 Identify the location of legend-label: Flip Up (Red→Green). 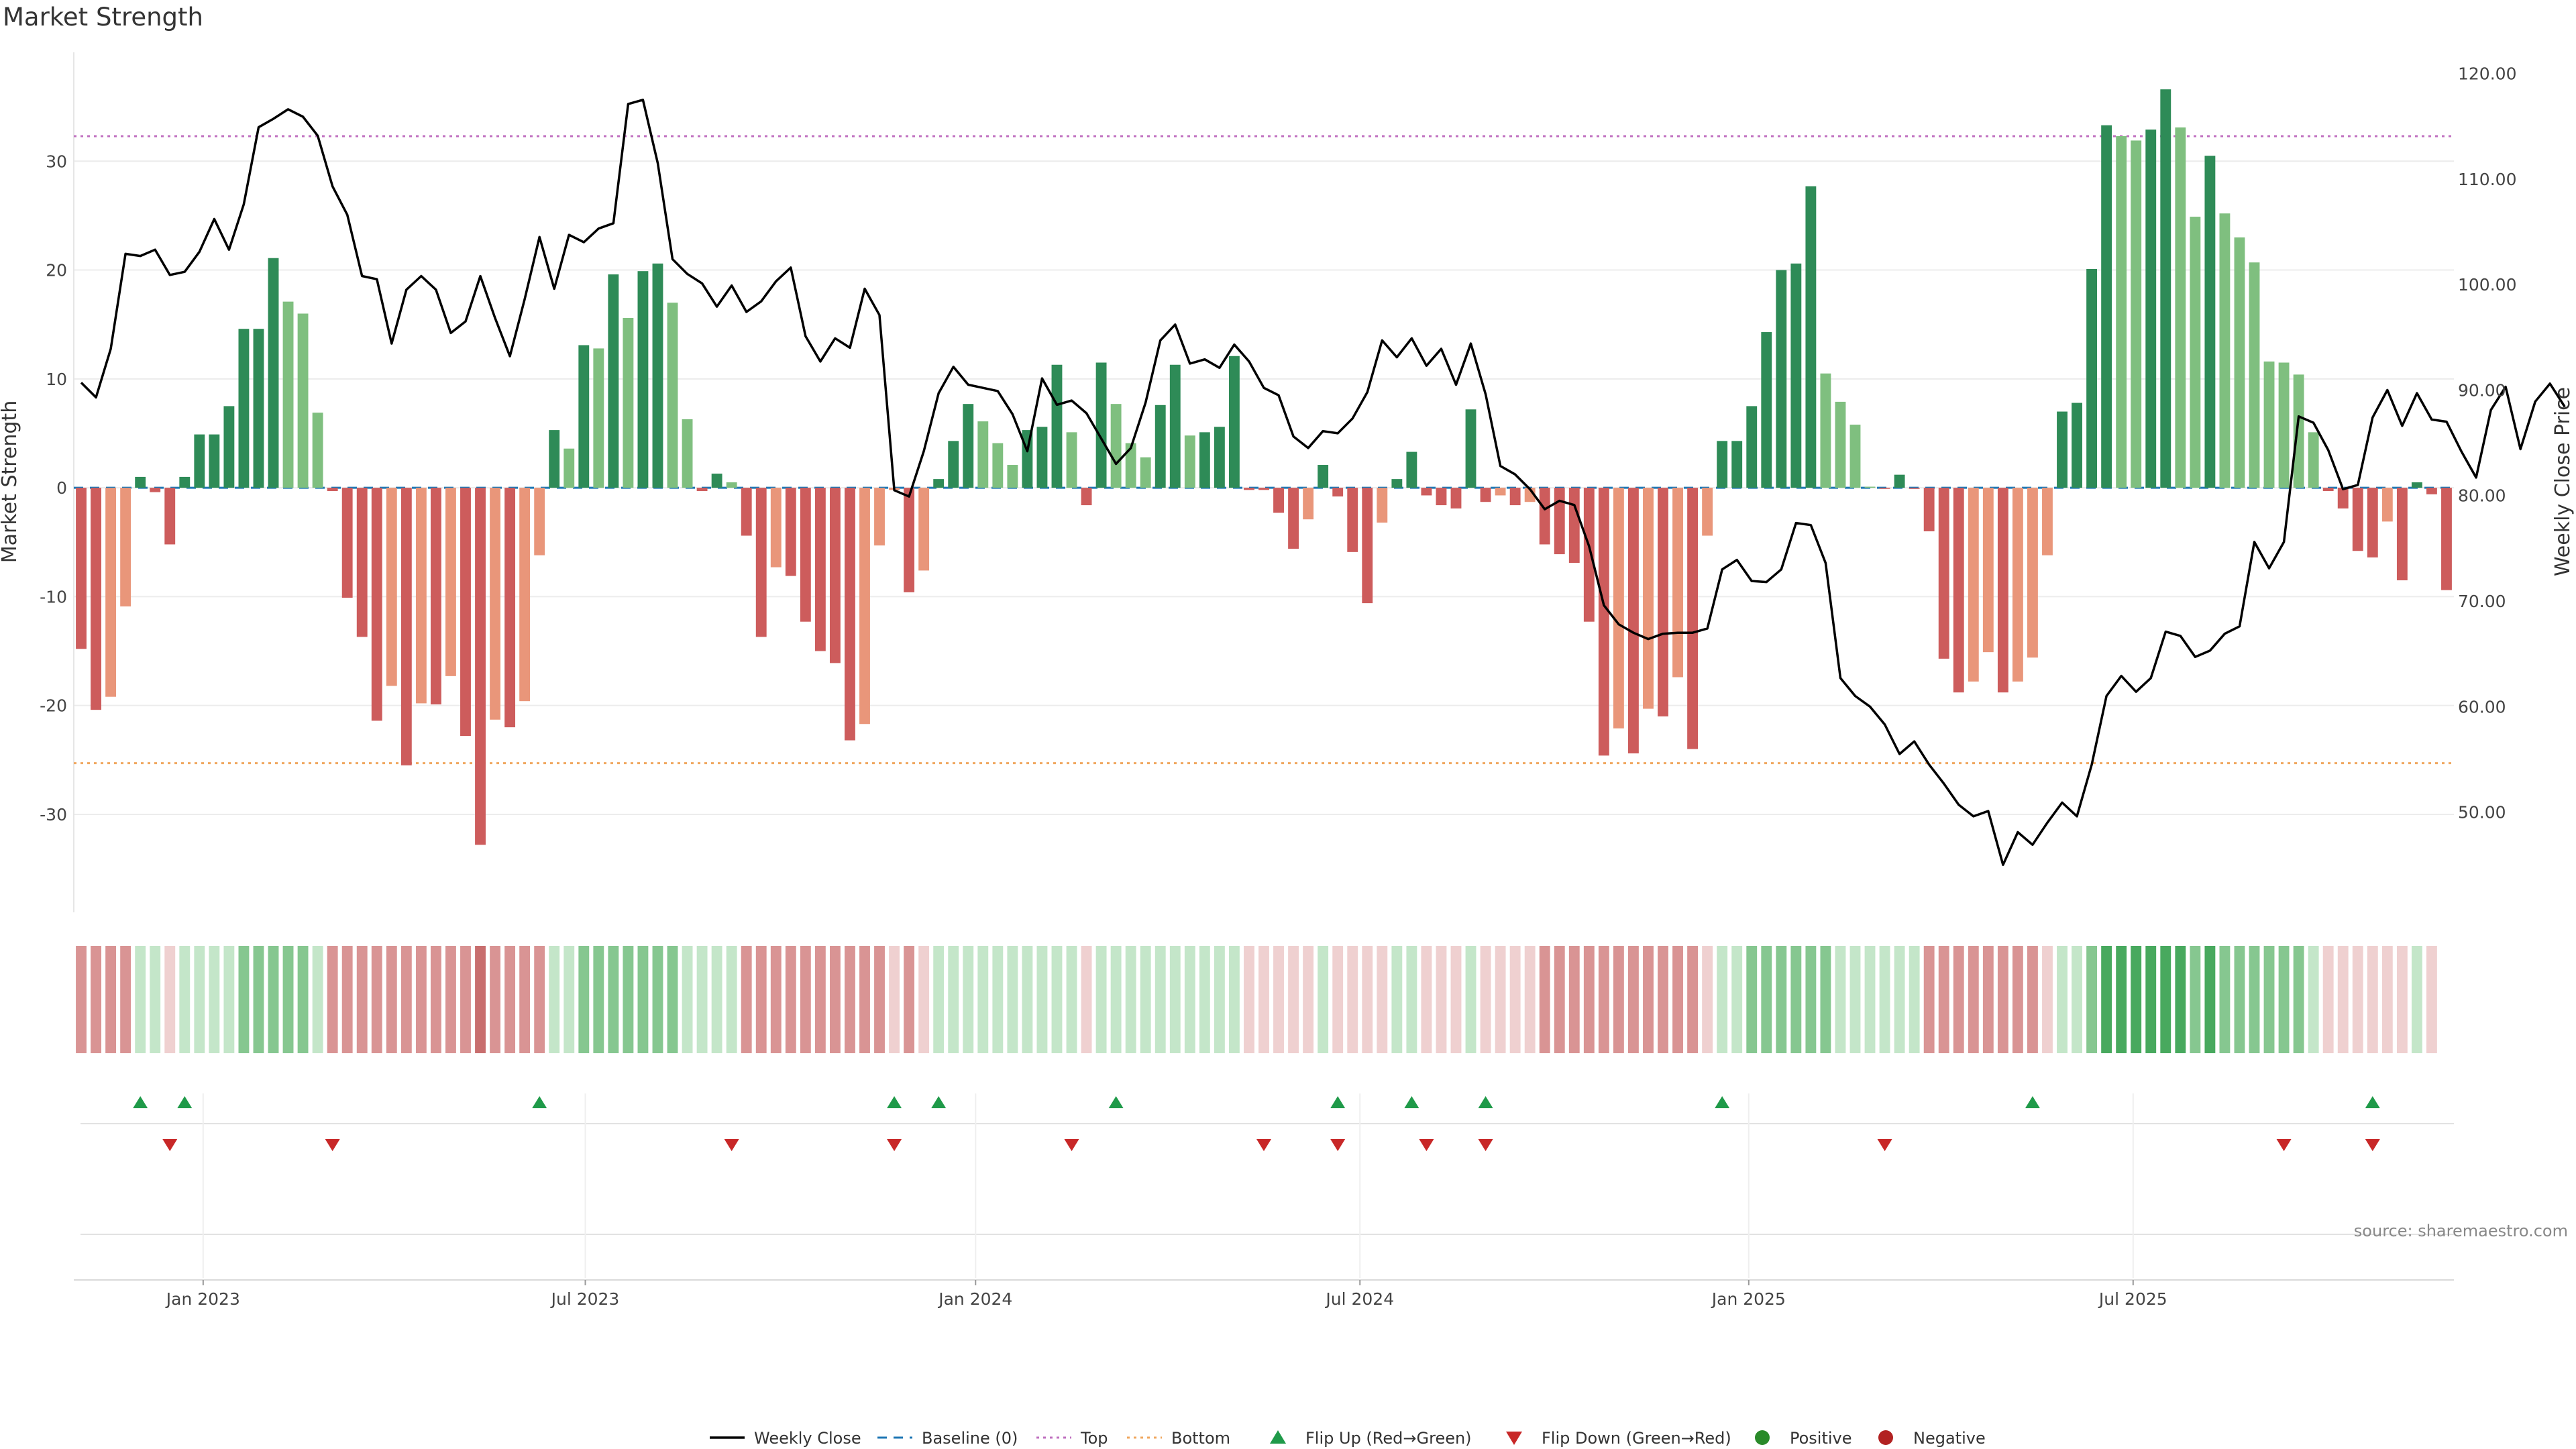
(1388, 1438).